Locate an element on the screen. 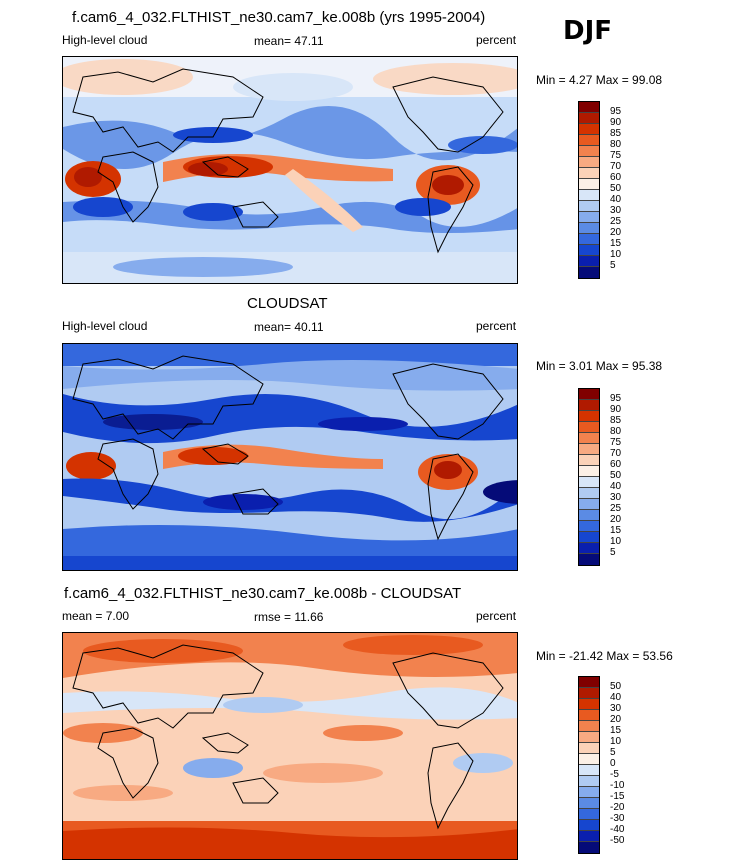 This screenshot has width=732, height=865. panel1-colorbar: 95 90 85 80 75 70 60 50 40 30 25 20 15 10 5 is located at coordinates (599, 190).